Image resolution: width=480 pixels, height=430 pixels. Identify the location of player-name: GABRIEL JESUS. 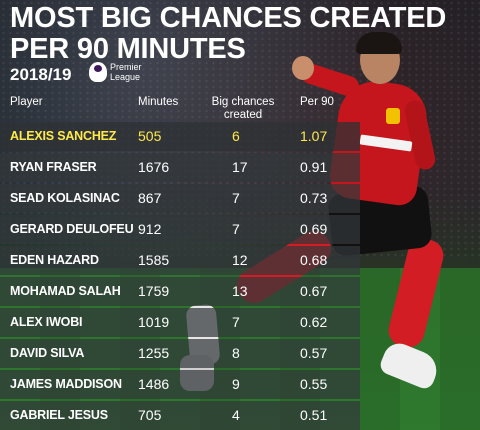
(59, 415).